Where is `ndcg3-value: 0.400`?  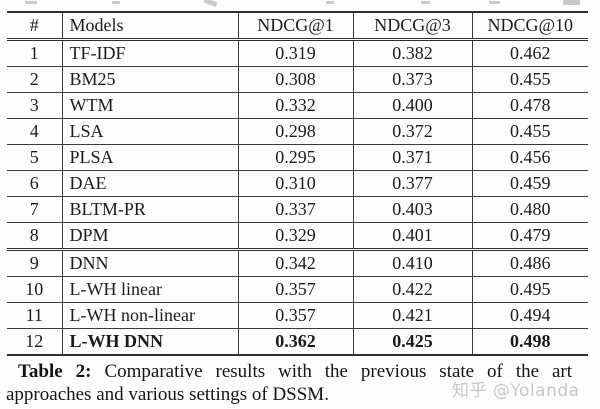
ndcg3-value: 0.400 is located at coordinates (412, 105).